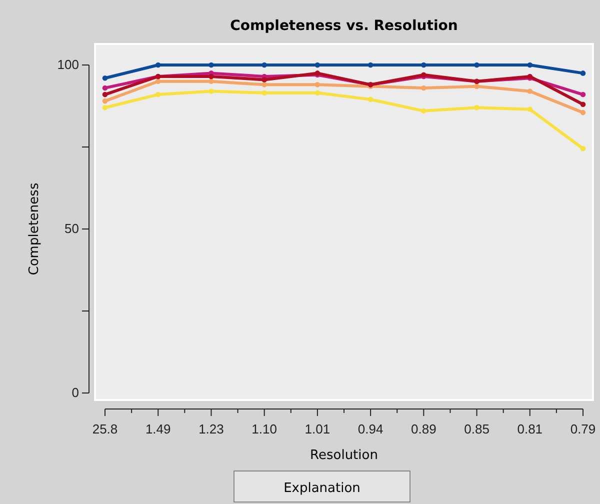 This screenshot has width=600, height=504. I want to click on x-tick-label: 0.81, so click(530, 428).